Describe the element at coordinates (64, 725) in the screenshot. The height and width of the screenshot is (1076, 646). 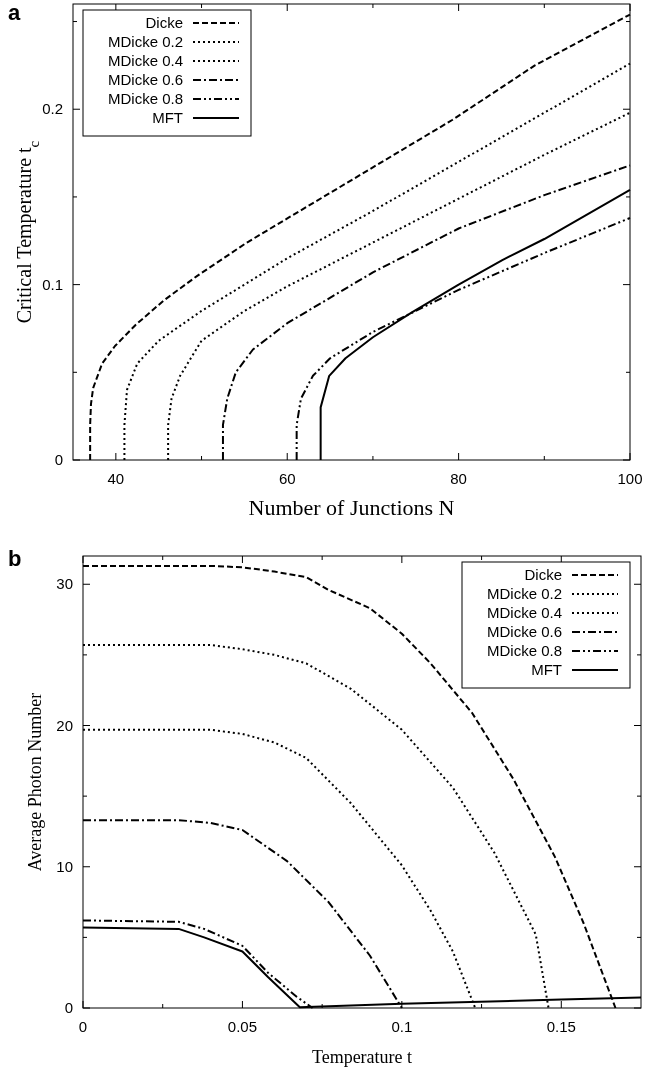
I see `y-tick-label: 20` at that location.